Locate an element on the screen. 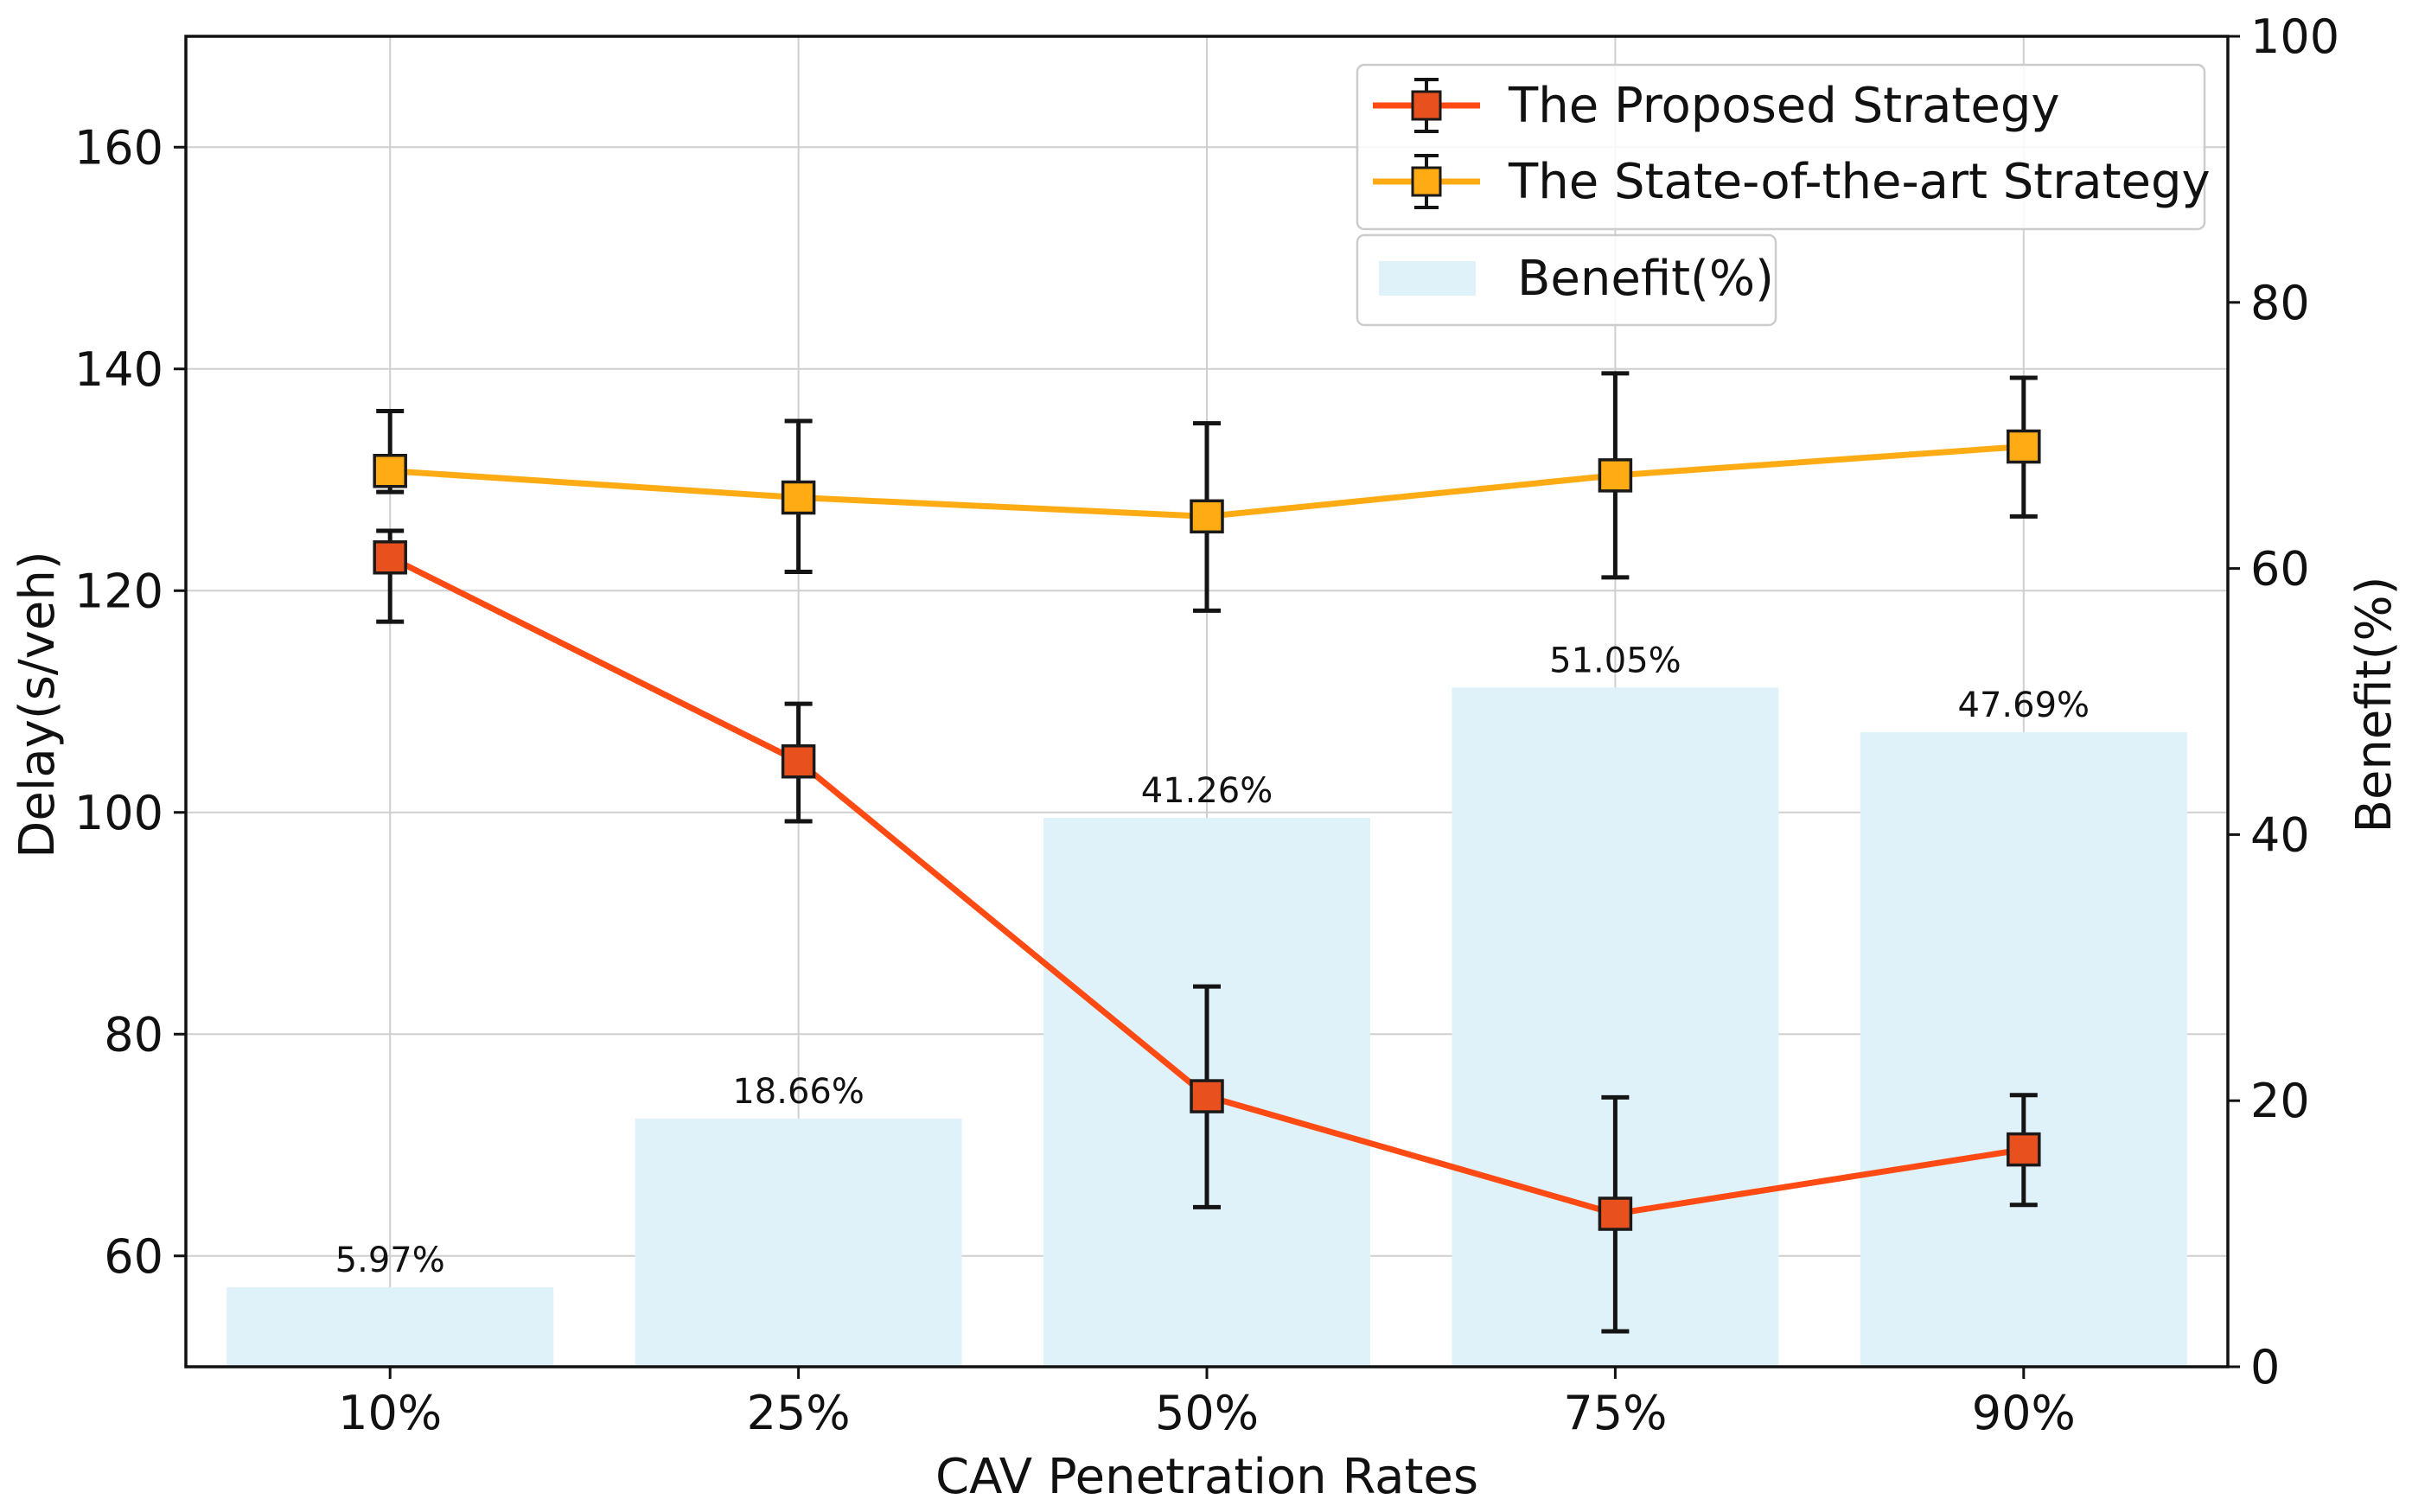 This screenshot has width=2412, height=1512. y2-tick-label: 60 is located at coordinates (2280, 570).